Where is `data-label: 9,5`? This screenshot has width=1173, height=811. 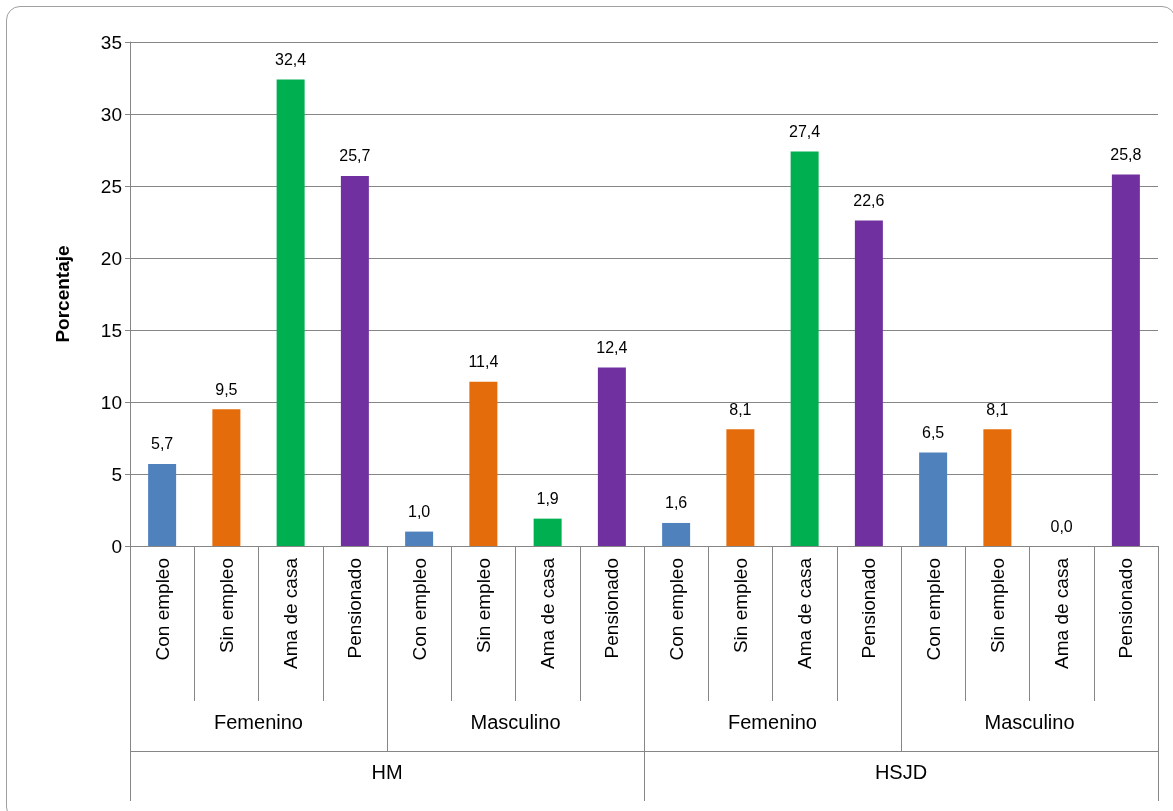
data-label: 9,5 is located at coordinates (226, 389).